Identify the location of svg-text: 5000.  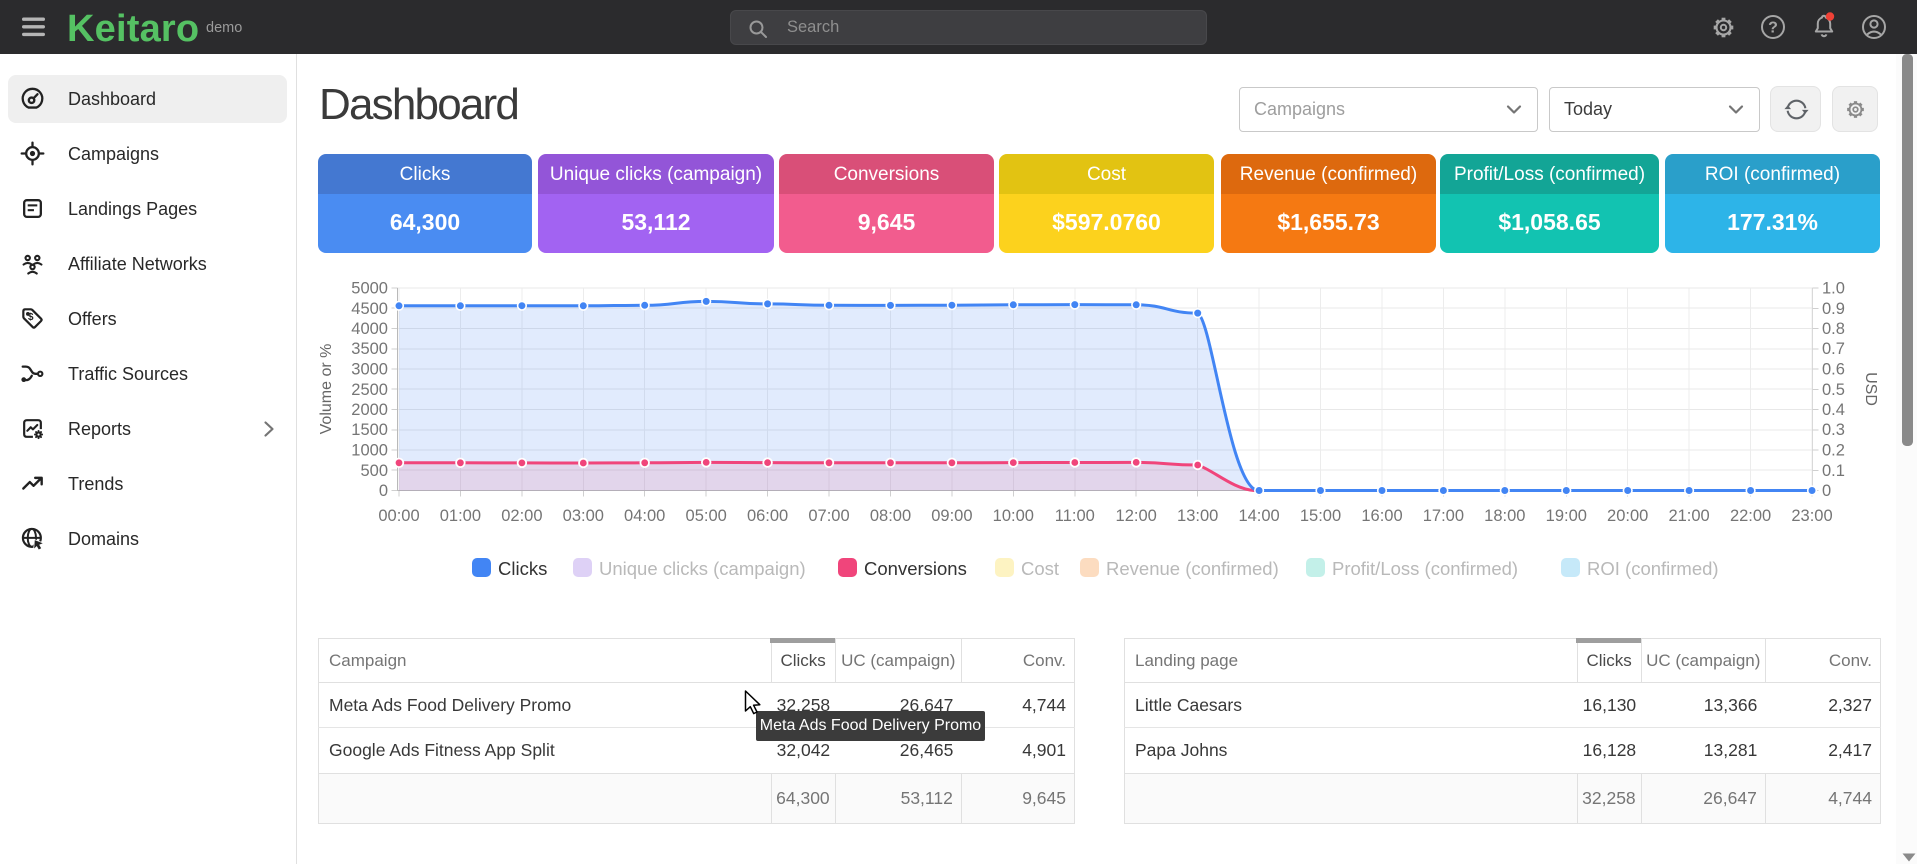
(369, 289).